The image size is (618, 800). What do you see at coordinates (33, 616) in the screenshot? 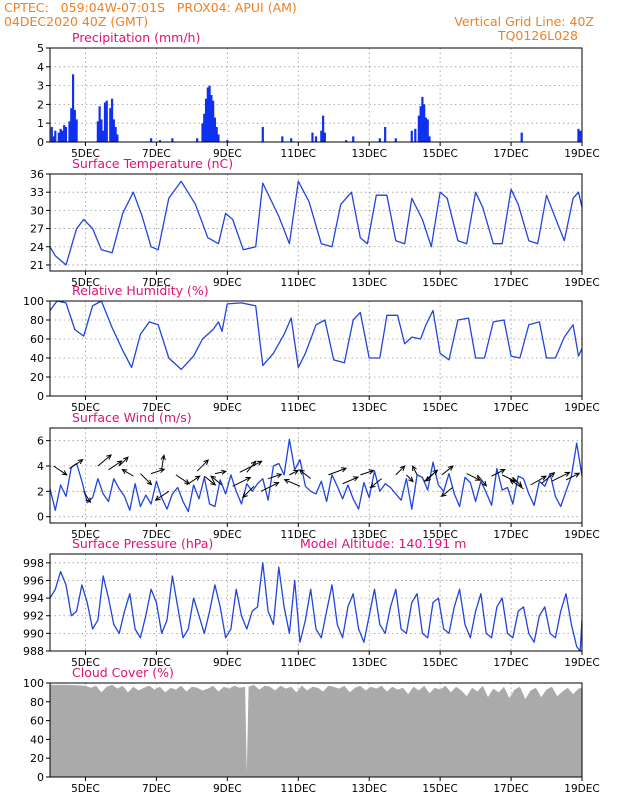
I see `y-tick-label: 992` at bounding box center [33, 616].